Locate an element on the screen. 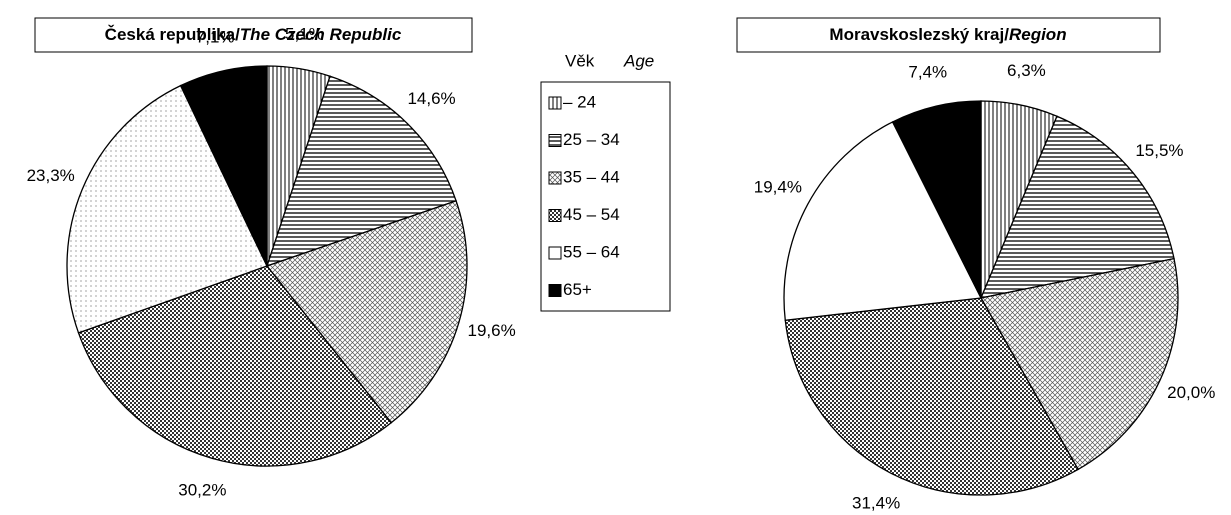  legend-label: 45 – 54 is located at coordinates (591, 214).